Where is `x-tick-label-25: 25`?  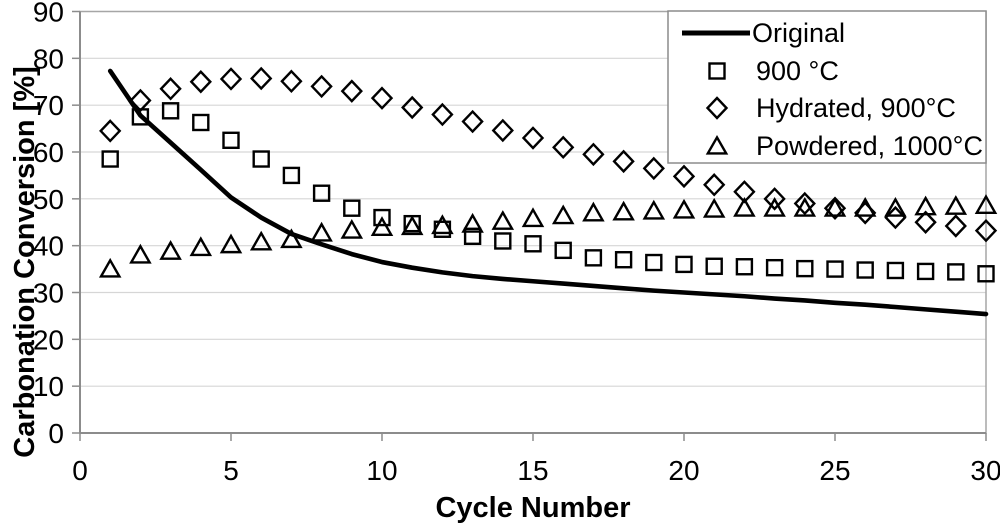 x-tick-label-25: 25 is located at coordinates (834, 470).